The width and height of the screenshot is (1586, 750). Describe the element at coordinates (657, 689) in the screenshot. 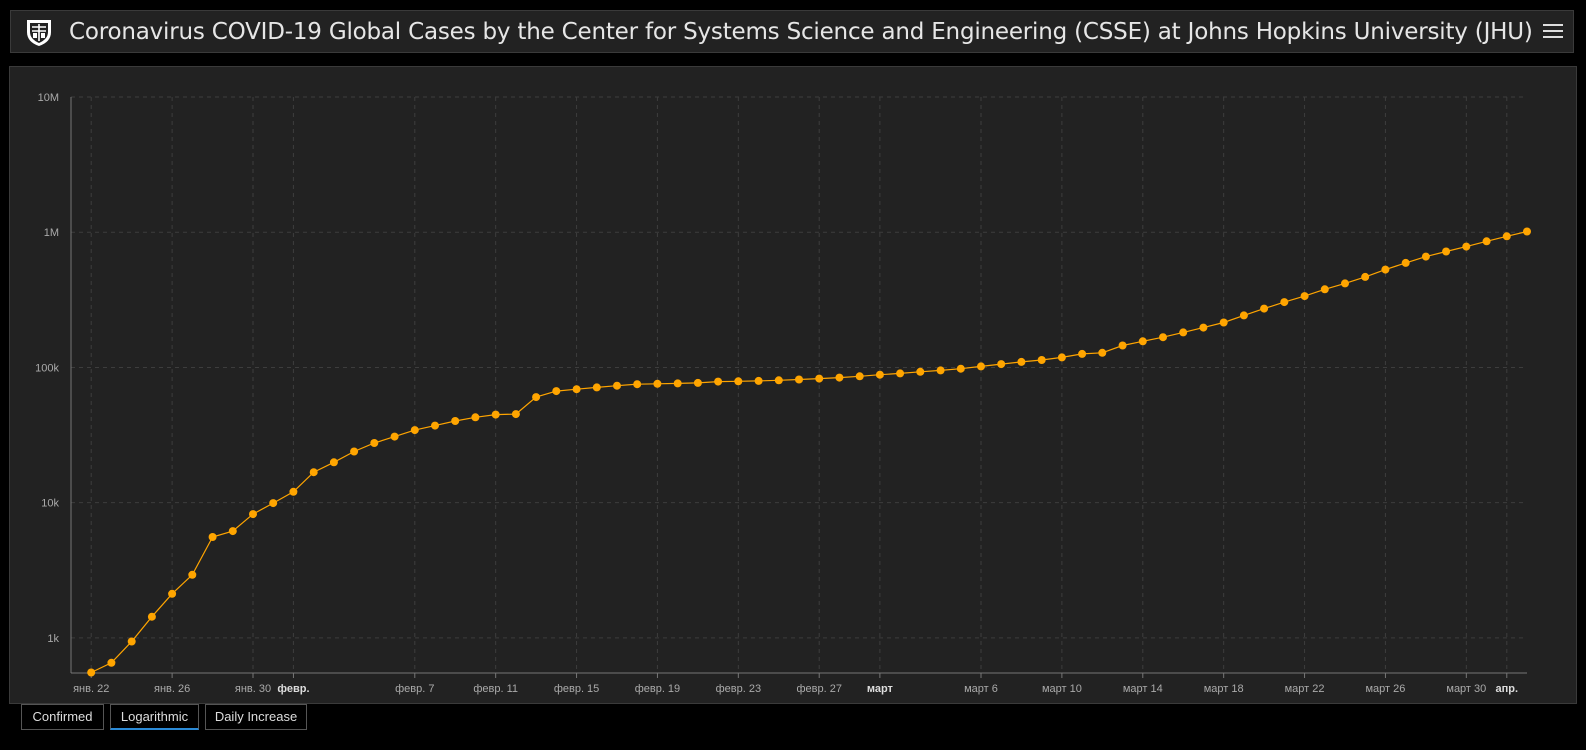

I see `x-tick-label: февр. 19` at that location.